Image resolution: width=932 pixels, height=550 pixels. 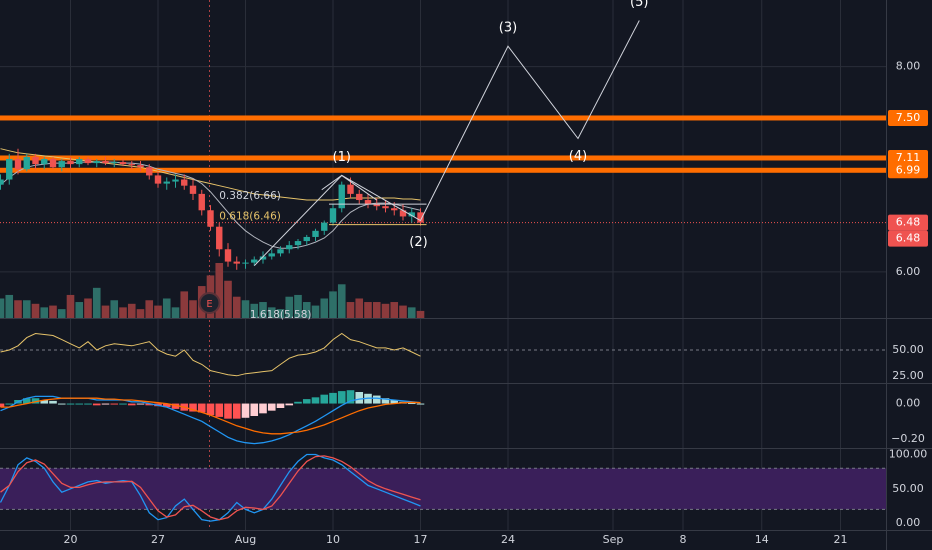 I want to click on stochastic-pane, so click(x=443, y=487).